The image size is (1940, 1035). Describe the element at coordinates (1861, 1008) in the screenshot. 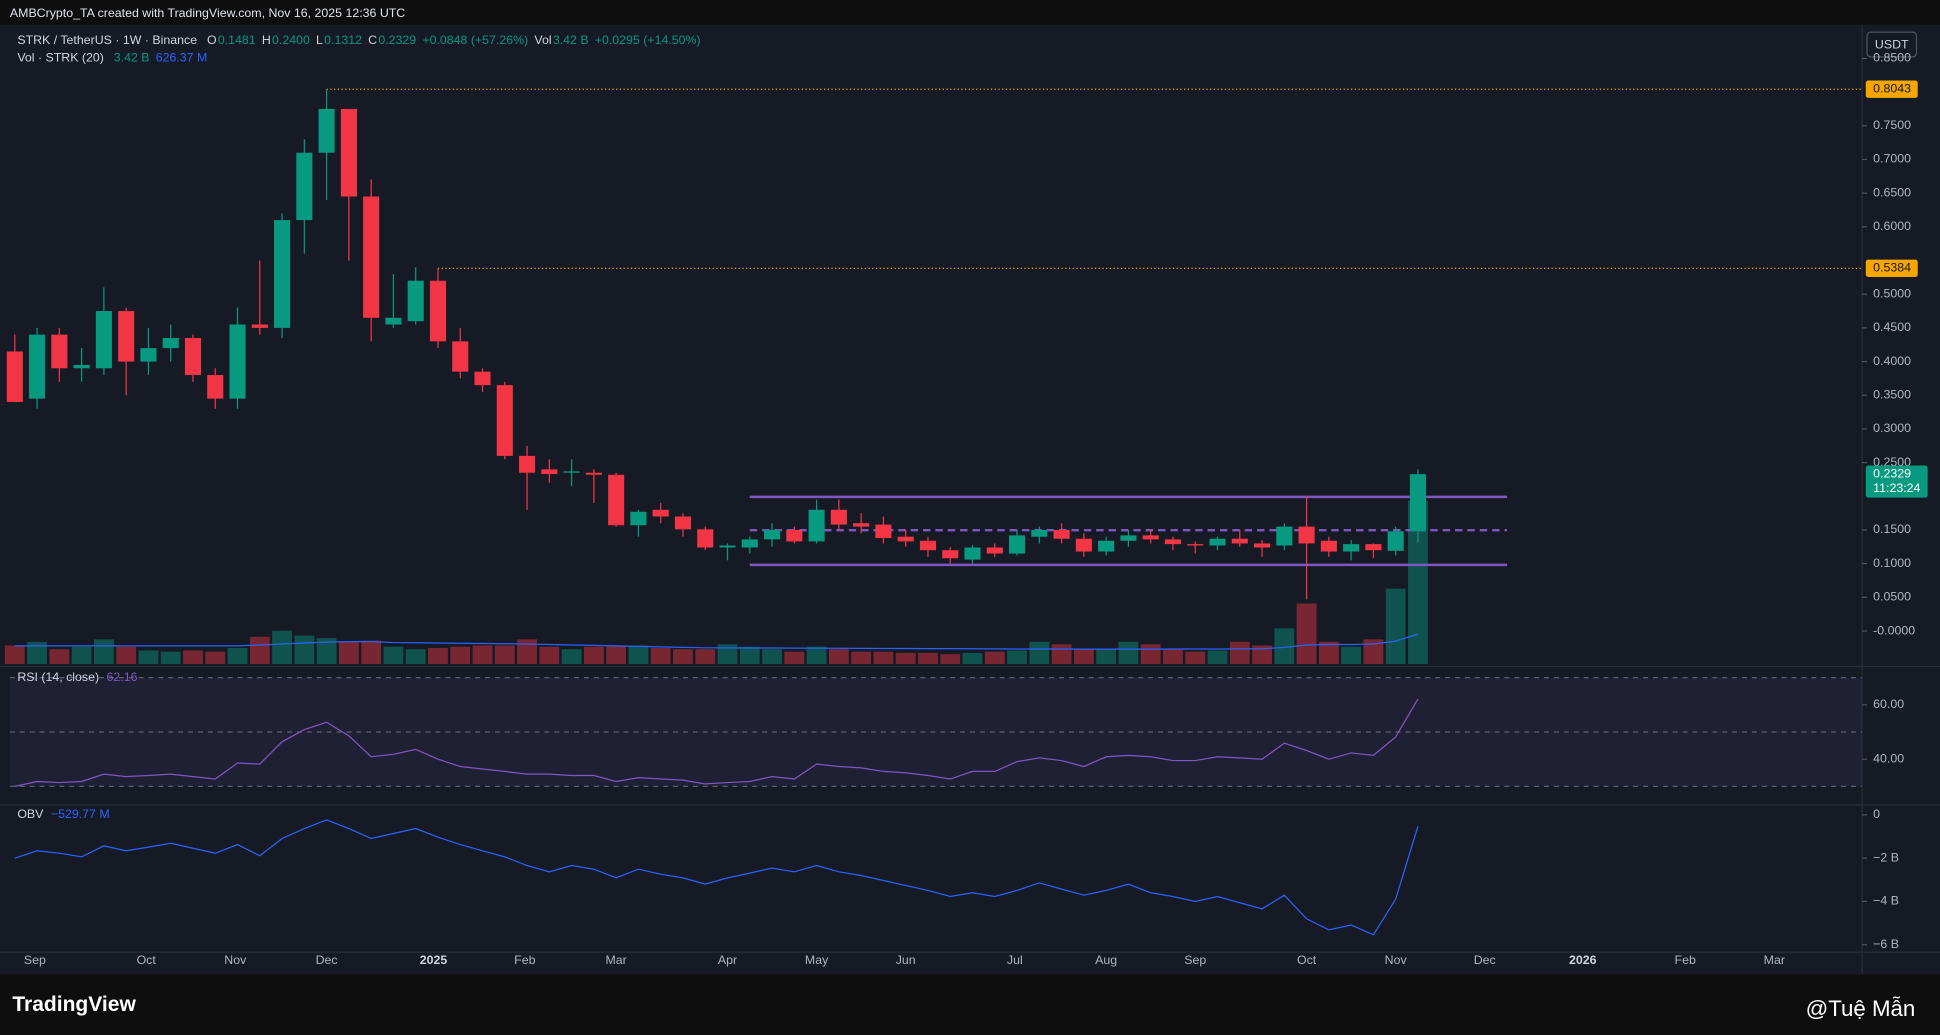

I see `author-watermark: @Tuệ Mẫn` at that location.